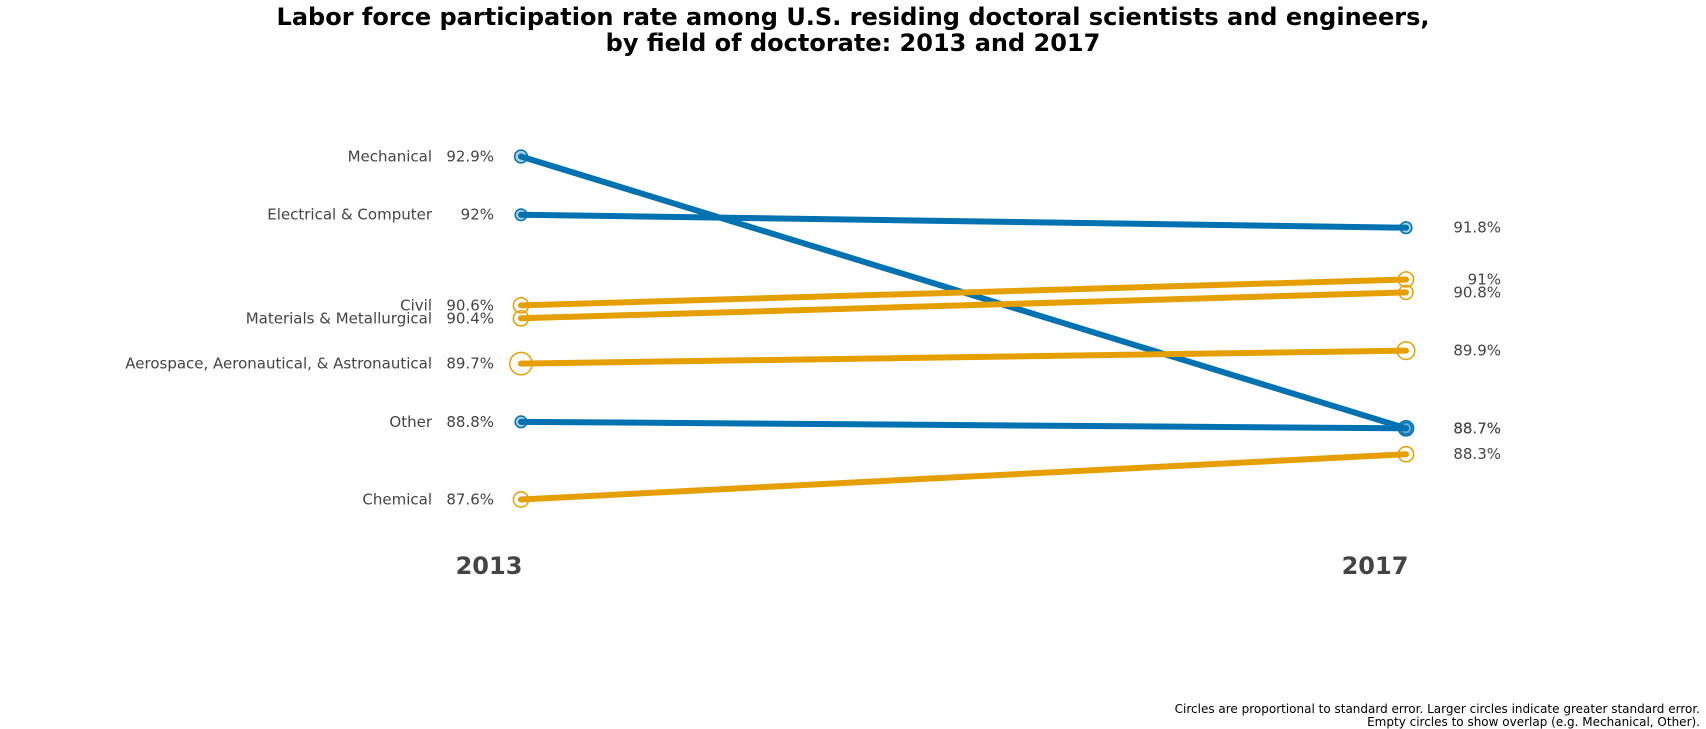 This screenshot has width=1706, height=729. What do you see at coordinates (963, 357) in the screenshot?
I see `line-aerospace-aeronautical-astronautical` at bounding box center [963, 357].